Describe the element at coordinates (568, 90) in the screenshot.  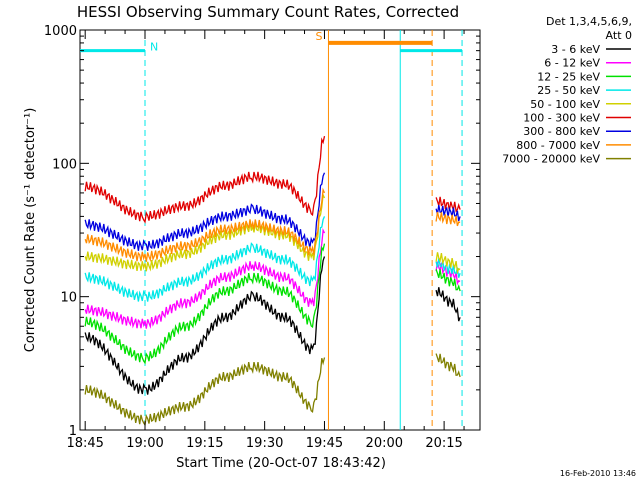
I see `legend-label: 25 - 50 keV` at that location.